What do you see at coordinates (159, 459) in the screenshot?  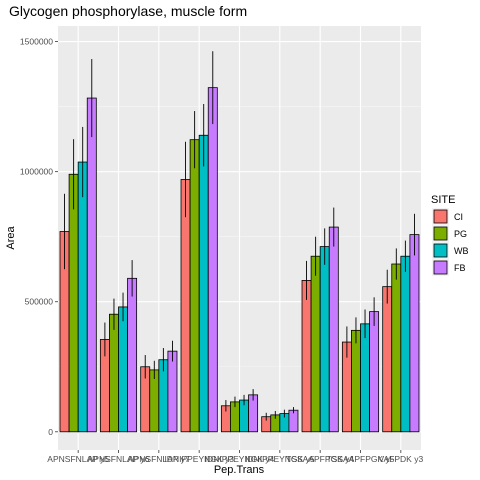 I see `x-tick-label: APNSFNLAP y7` at bounding box center [159, 459].